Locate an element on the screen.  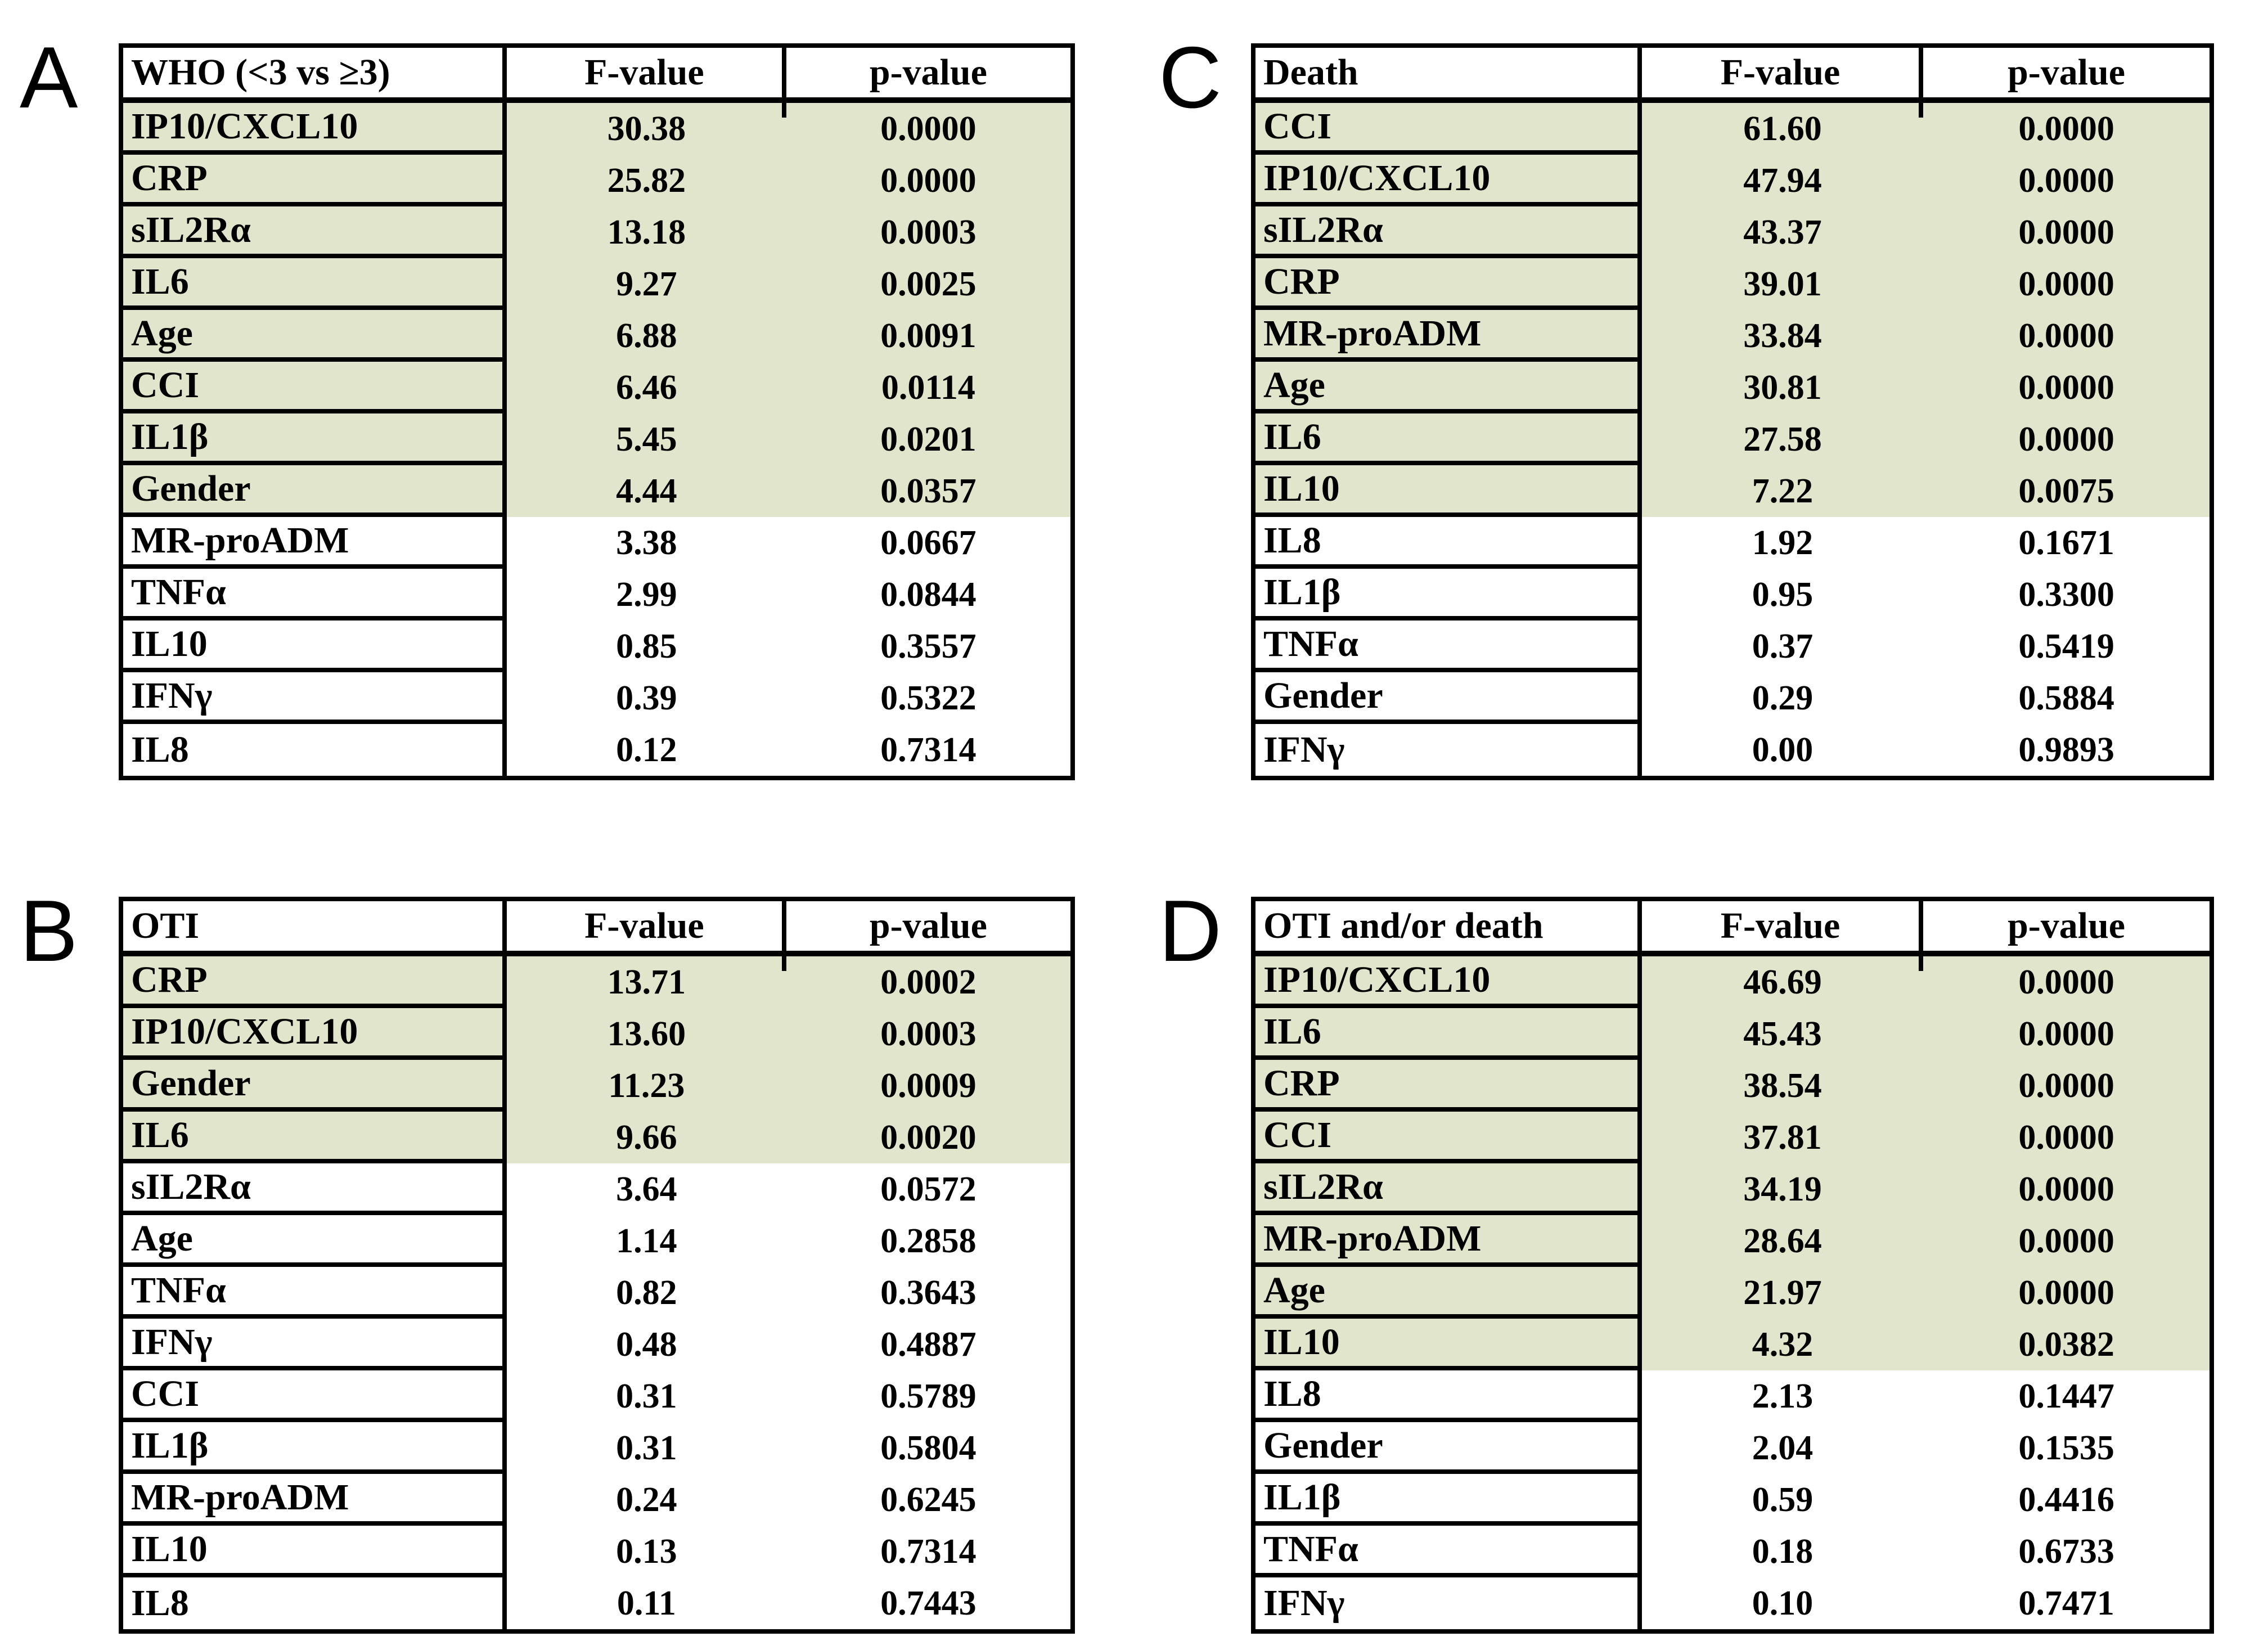
p-value-cell: 0.0091 is located at coordinates (928, 336).